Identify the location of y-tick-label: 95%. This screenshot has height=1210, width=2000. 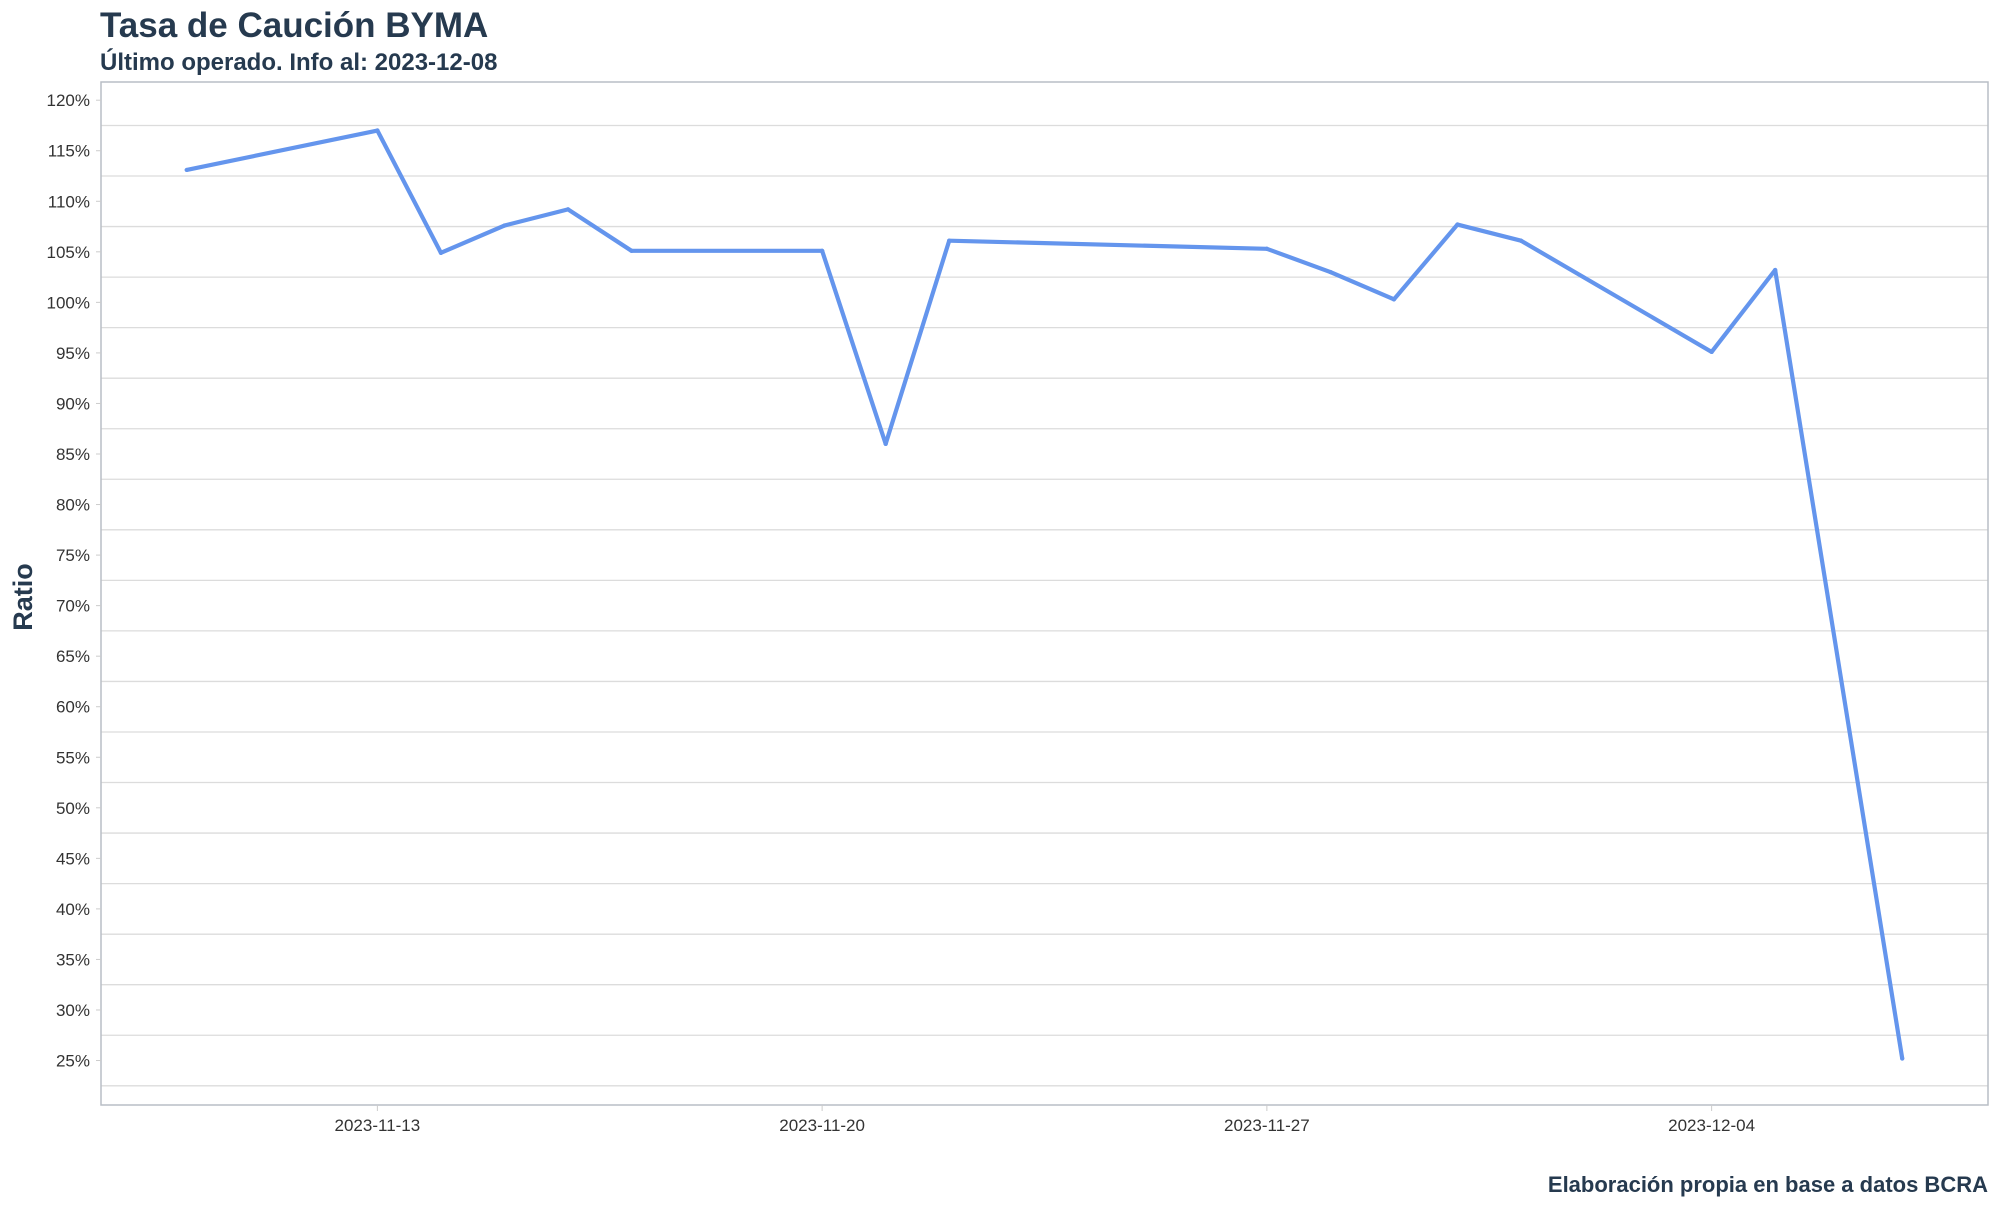
(73, 353).